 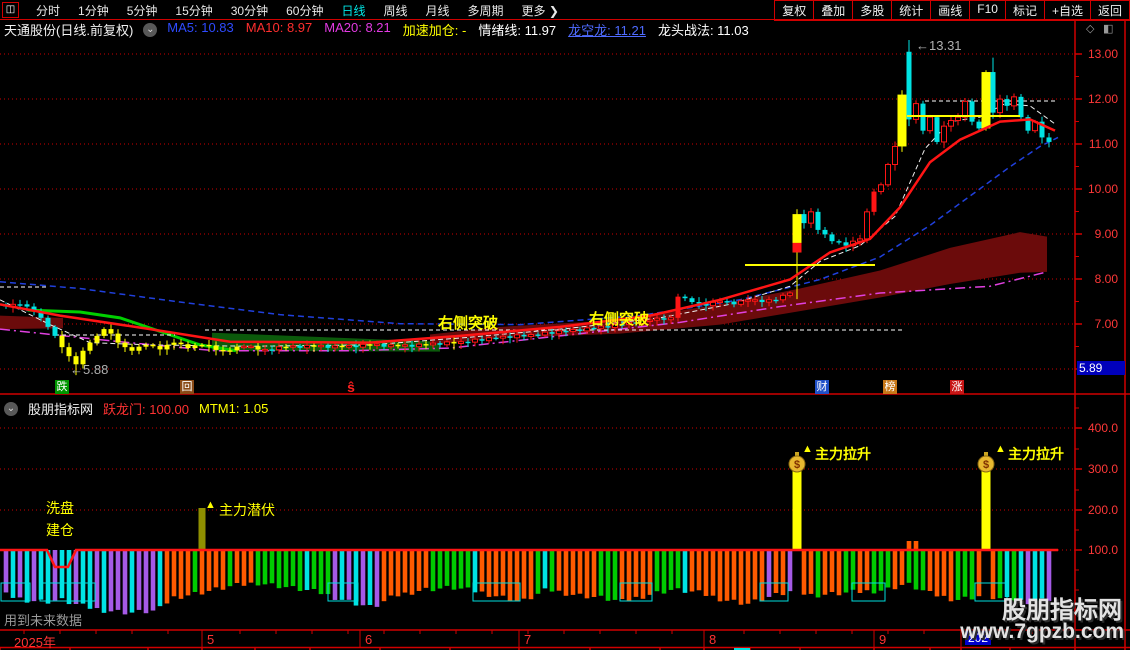 What do you see at coordinates (1102, 550) in the screenshot?
I see `value-axis-label: 100.0` at bounding box center [1102, 550].